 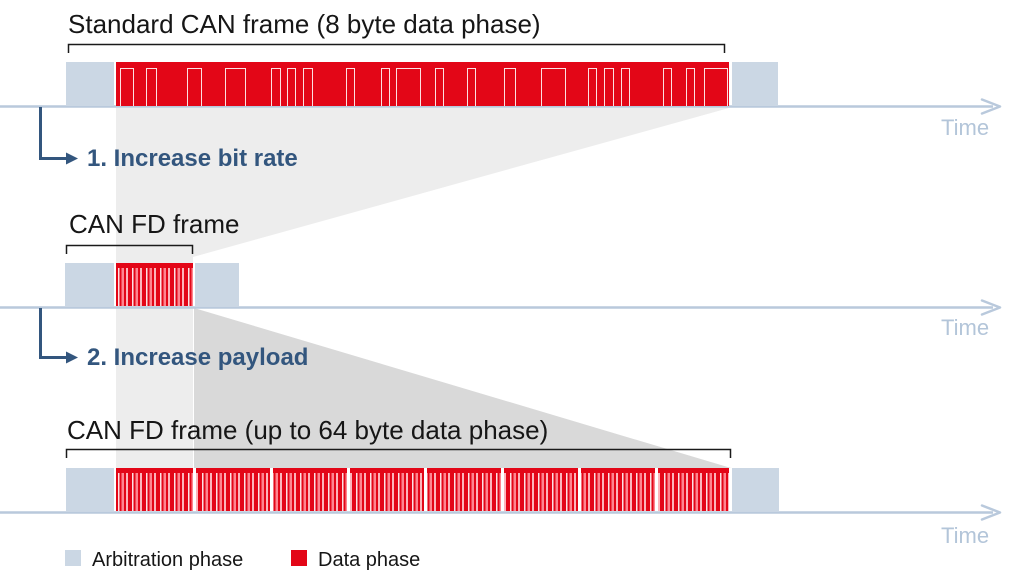 What do you see at coordinates (198, 357) in the screenshot?
I see `step-2-label: 2. Increase payload` at bounding box center [198, 357].